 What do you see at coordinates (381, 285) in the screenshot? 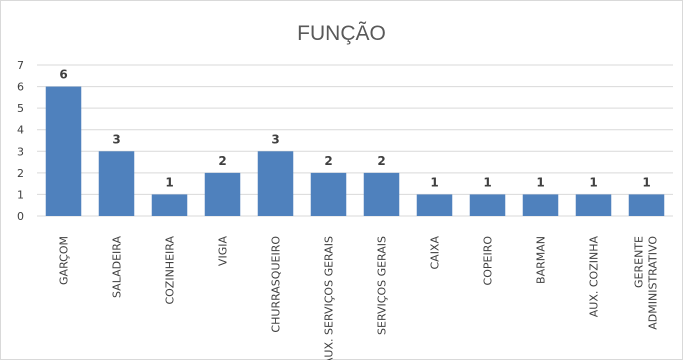
I see `x-tick-label: SERVIÇOS GERAIS` at bounding box center [381, 285].